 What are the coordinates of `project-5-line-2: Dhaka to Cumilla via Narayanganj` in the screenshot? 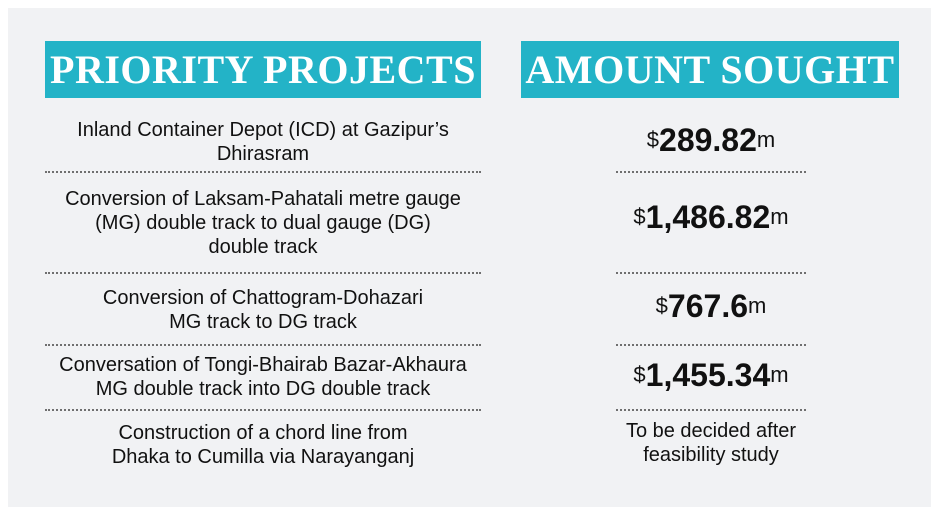 It's located at (263, 457).